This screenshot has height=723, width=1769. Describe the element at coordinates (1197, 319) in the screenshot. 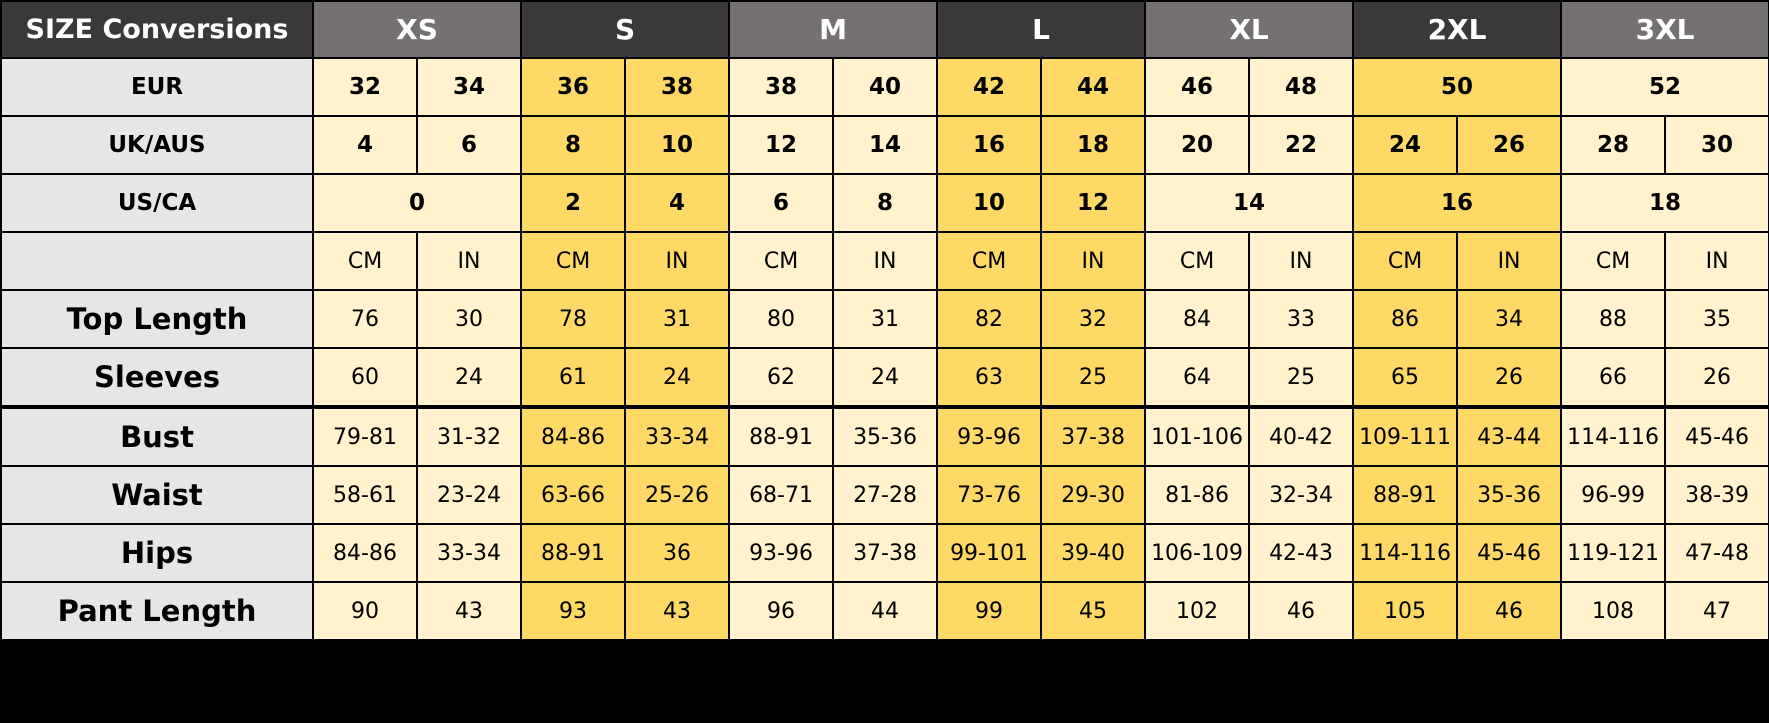

I see `table-cell: 84` at that location.